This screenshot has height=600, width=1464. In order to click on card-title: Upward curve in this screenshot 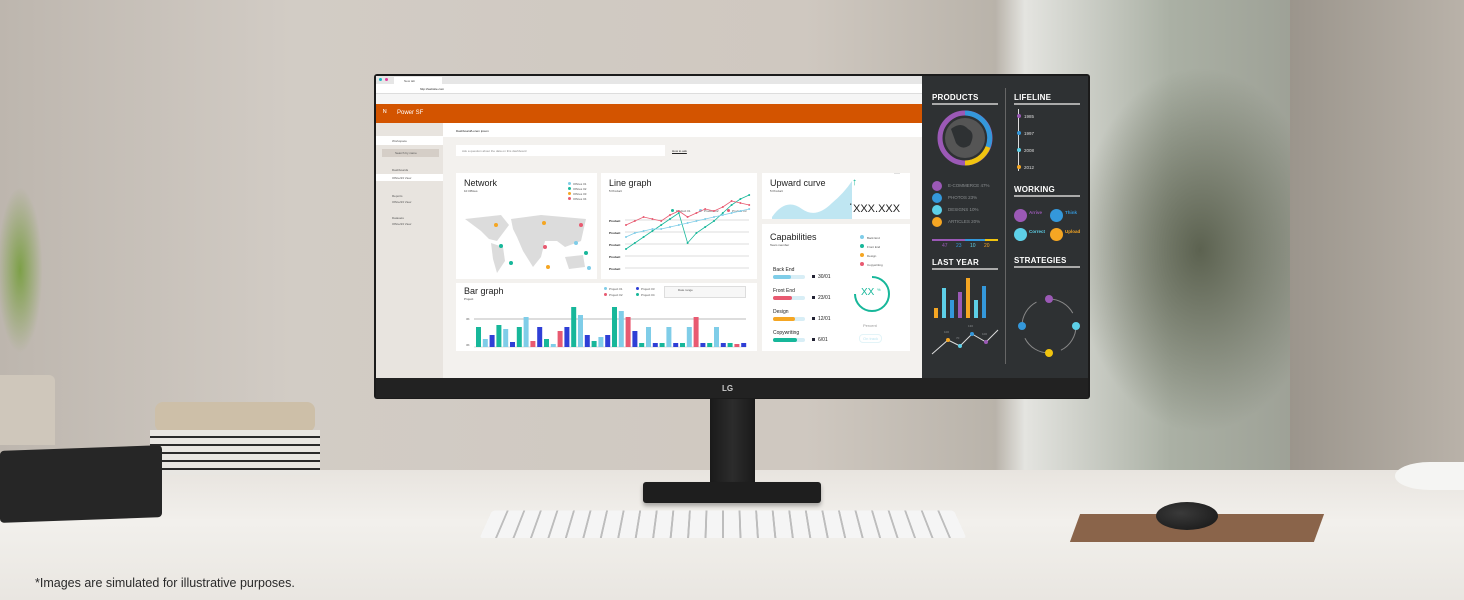, I will do `click(798, 183)`.